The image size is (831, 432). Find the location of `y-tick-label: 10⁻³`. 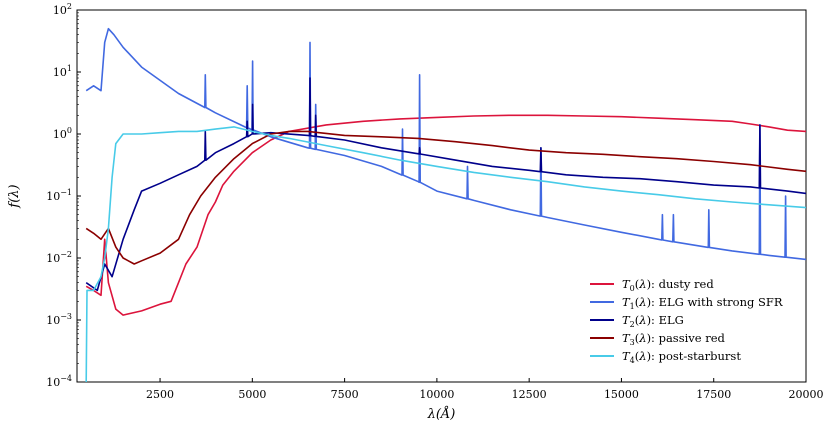

y-tick-label: 10⁻³ is located at coordinates (59, 319).